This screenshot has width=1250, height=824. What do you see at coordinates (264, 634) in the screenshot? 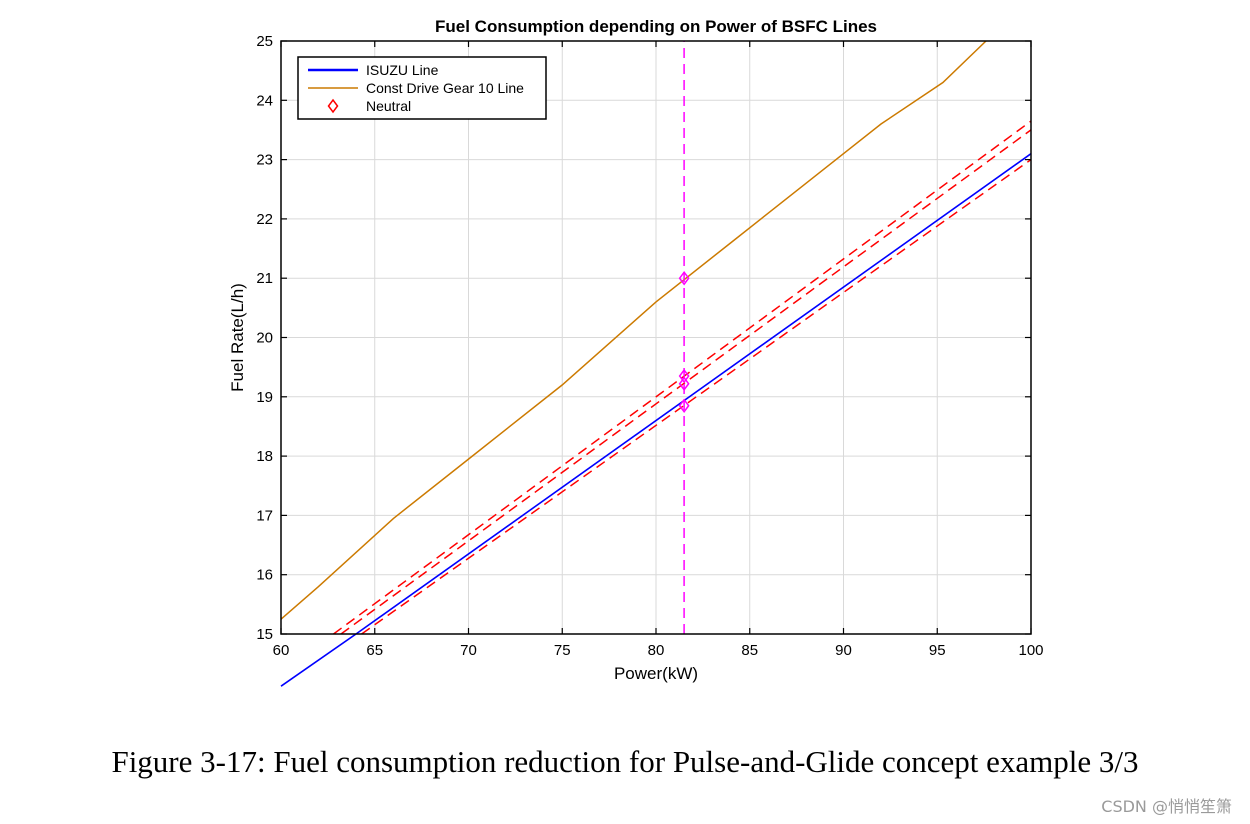
I see `y-tick-label-15: 15` at bounding box center [264, 634].